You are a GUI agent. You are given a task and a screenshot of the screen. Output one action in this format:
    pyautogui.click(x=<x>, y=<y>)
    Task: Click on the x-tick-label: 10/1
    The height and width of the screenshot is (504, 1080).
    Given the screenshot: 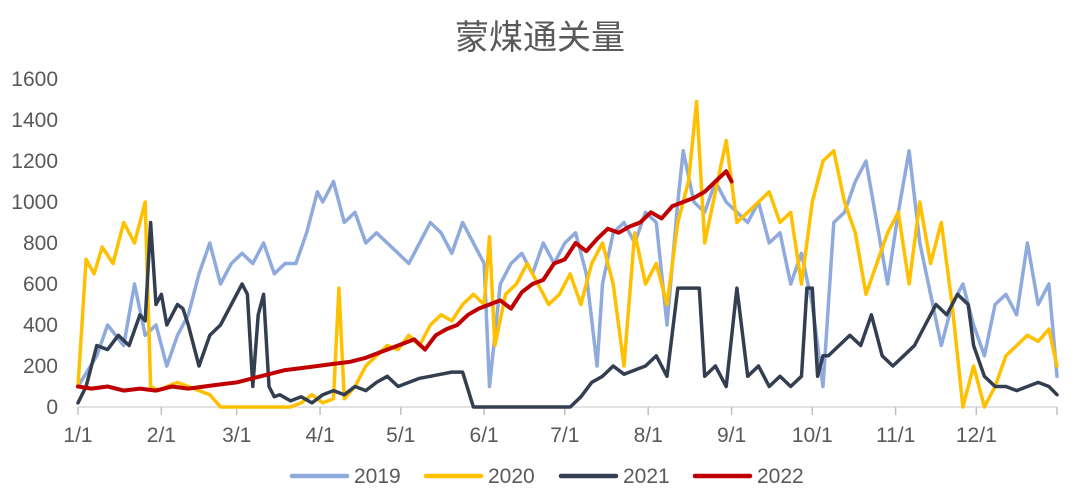 What is the action you would take?
    pyautogui.click(x=812, y=435)
    